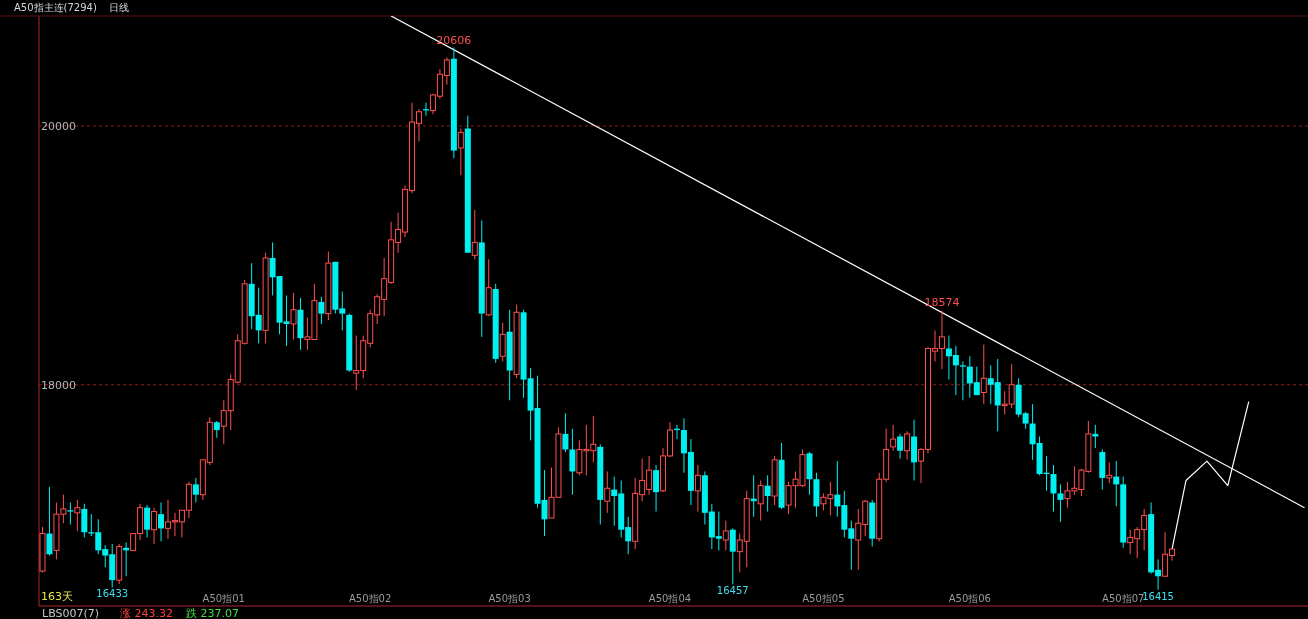  Describe the element at coordinates (454, 40) in the screenshot. I see `annotation: 20606` at that location.